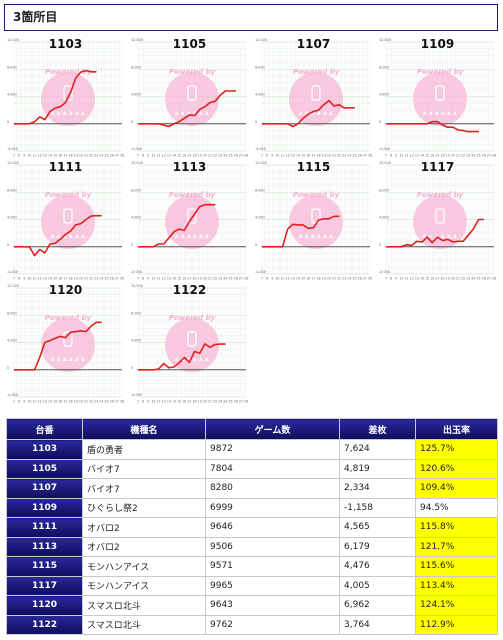 This screenshot has height=640, width=503. What do you see at coordinates (272, 546) in the screenshot?
I see `cell-games: 9506` at bounding box center [272, 546].